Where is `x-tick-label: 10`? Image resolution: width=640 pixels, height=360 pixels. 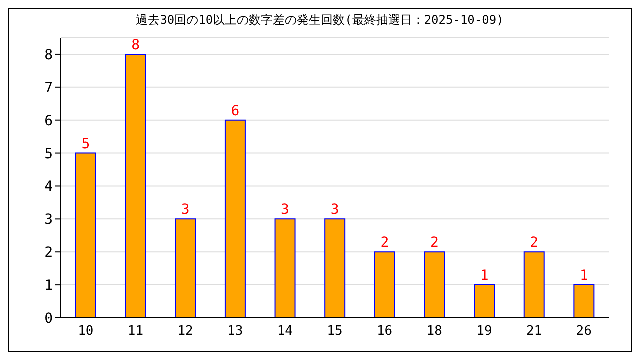
x-tick-label: 10 is located at coordinates (86, 332).